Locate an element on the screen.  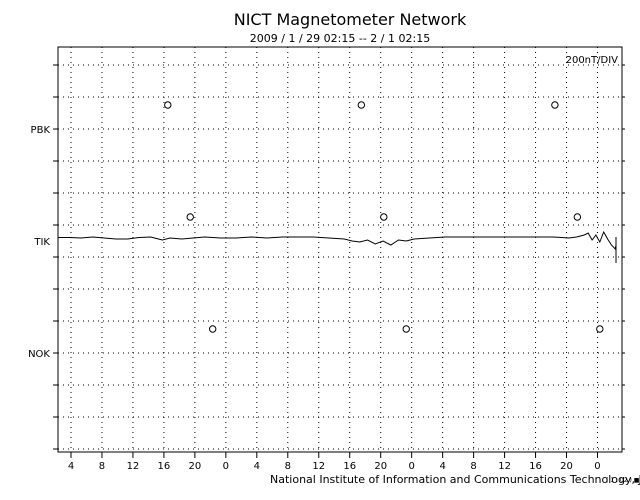
series-line-tik is located at coordinates (337, 246).